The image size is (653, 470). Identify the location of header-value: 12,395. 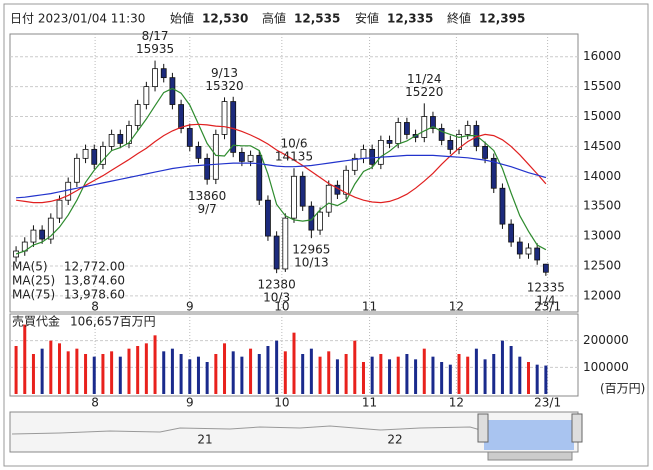
(502, 19).